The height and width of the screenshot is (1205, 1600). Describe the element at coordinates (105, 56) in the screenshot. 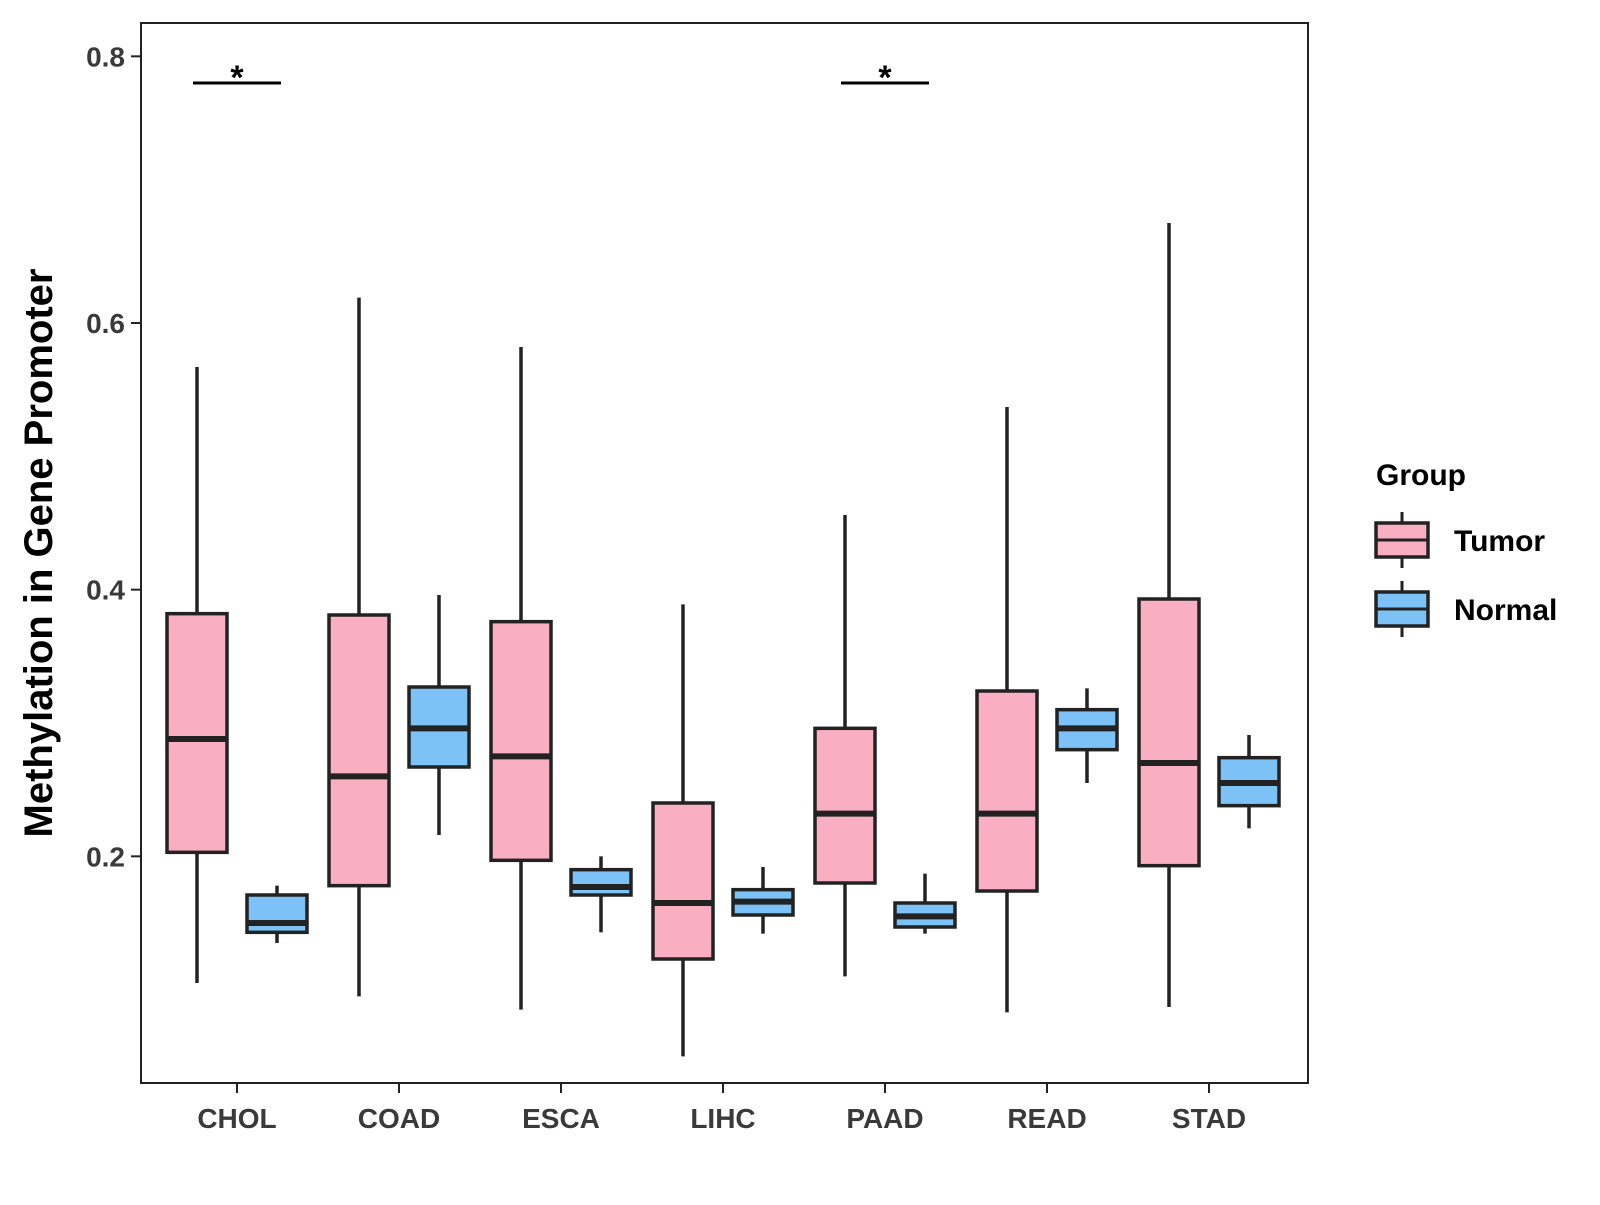

I see `y-tick-label: 0.8` at that location.